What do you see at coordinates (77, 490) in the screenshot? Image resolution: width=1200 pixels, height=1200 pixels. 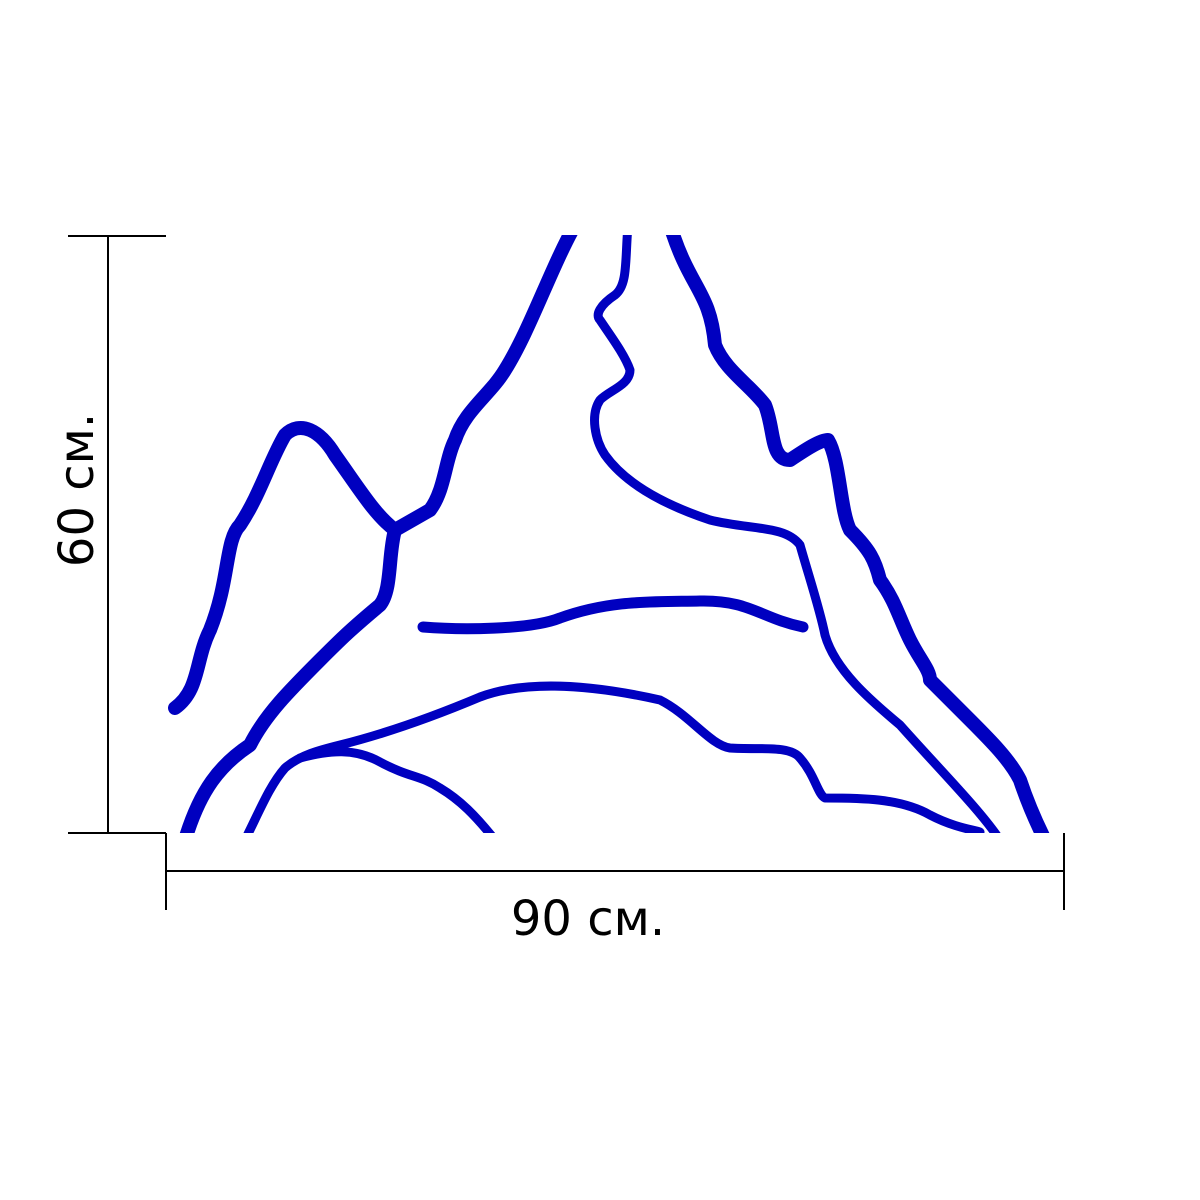 I see `height-label: 60 см.` at bounding box center [77, 490].